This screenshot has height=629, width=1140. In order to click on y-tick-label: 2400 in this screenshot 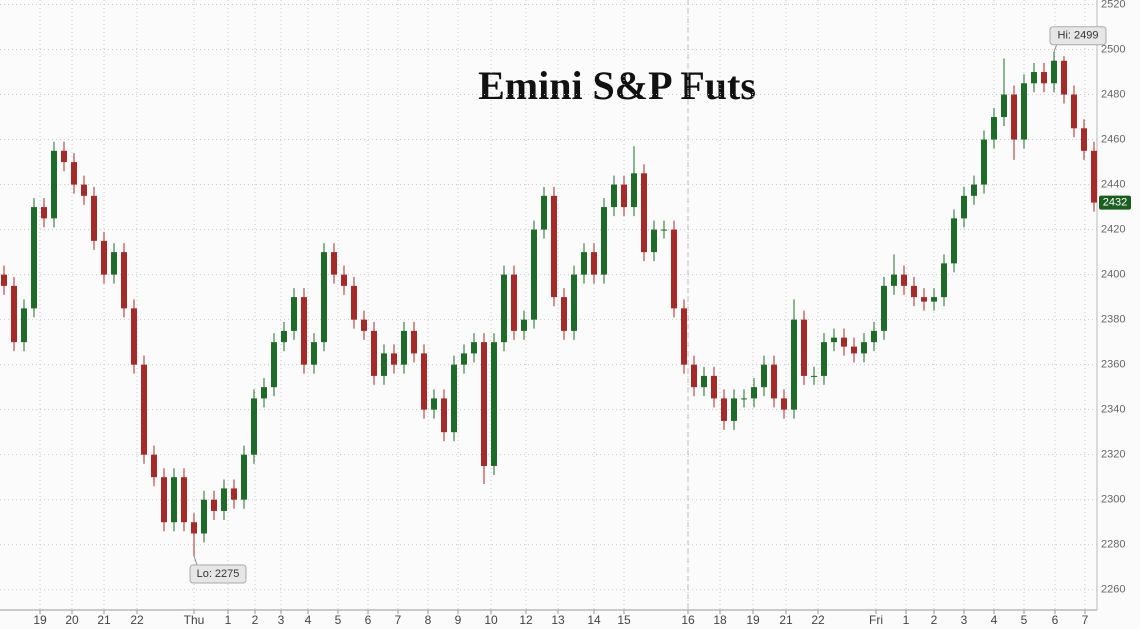, I will do `click(1113, 275)`.